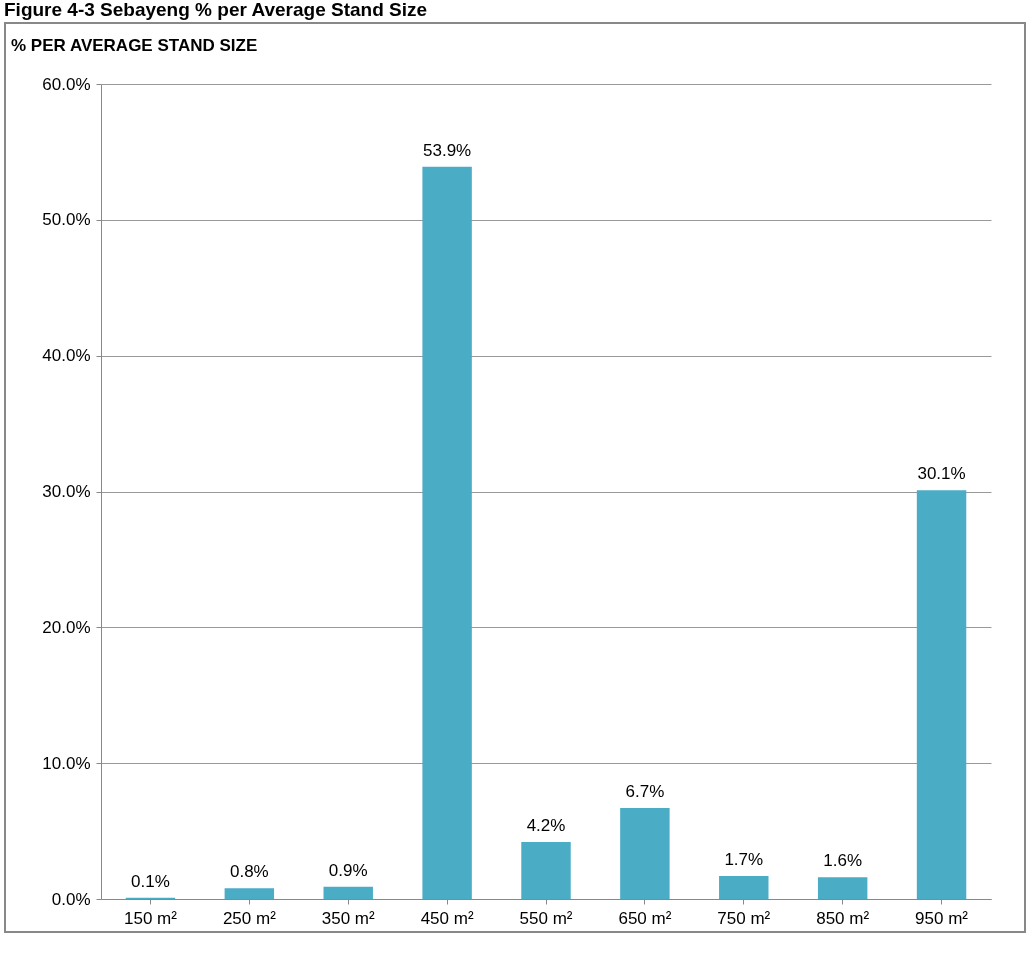 The width and height of the screenshot is (1028, 967). I want to click on data-label: 1.6%, so click(843, 861).